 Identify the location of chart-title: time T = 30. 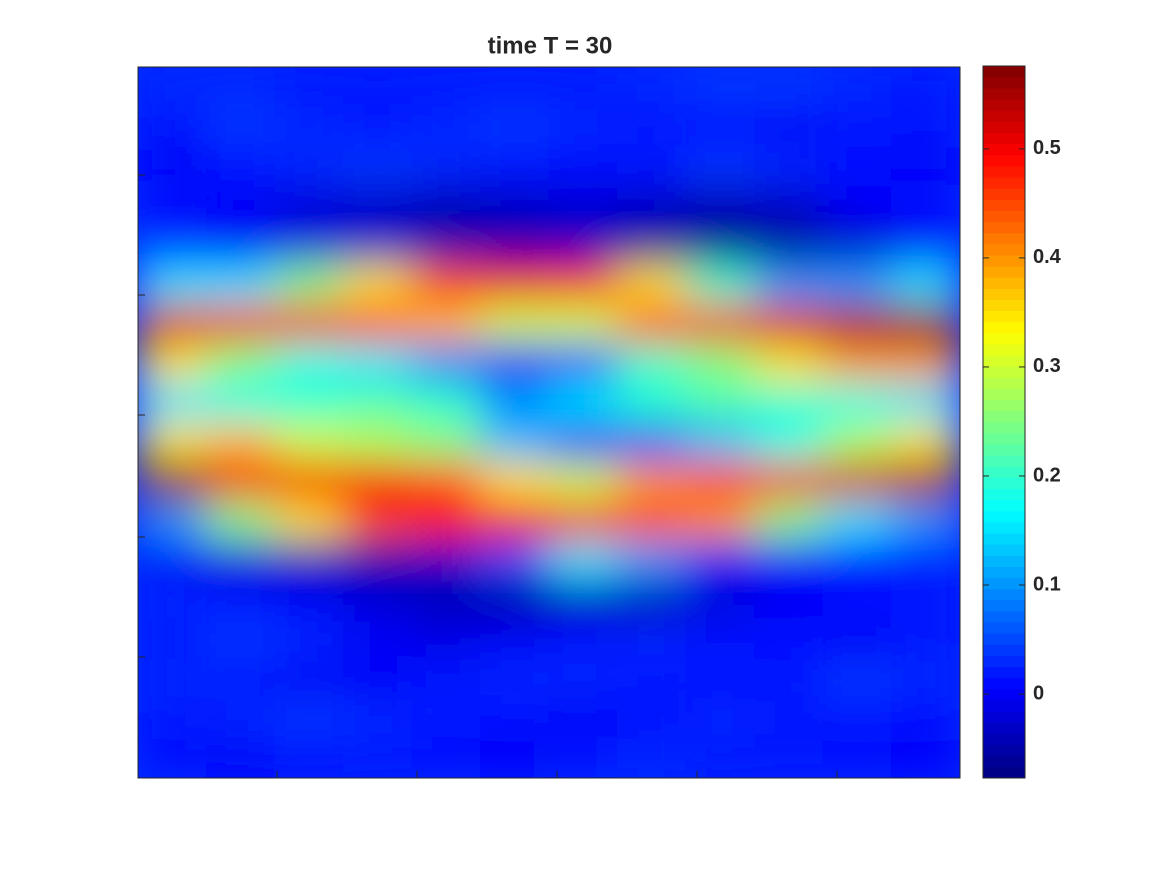
(550, 45).